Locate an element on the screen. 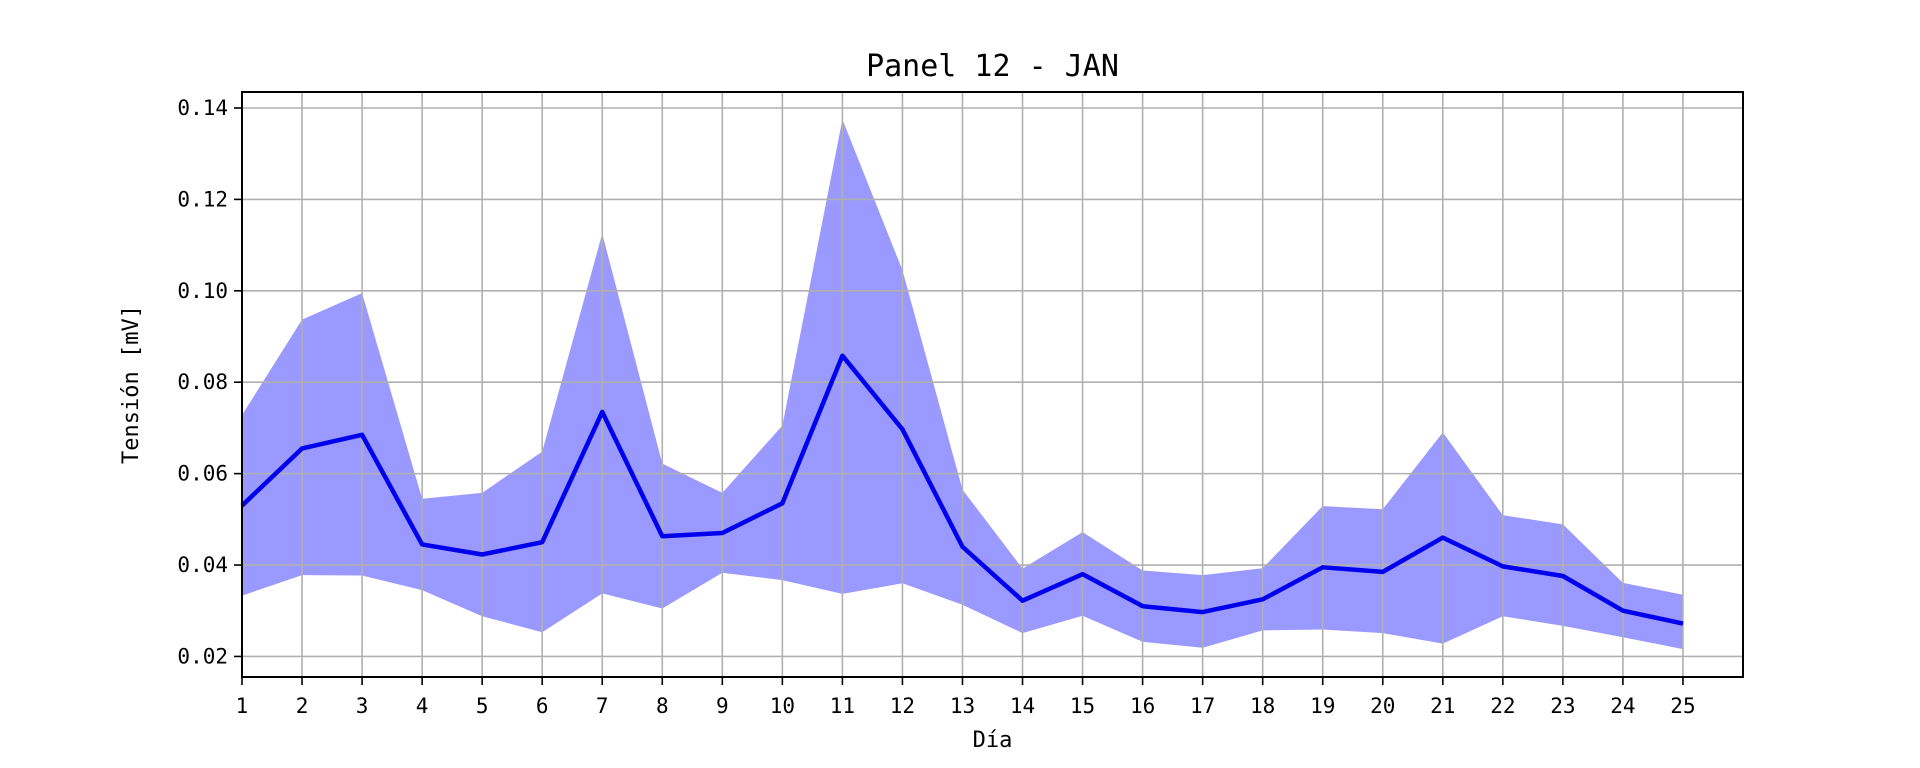  y-tick-label: 0.02 is located at coordinates (202, 656).